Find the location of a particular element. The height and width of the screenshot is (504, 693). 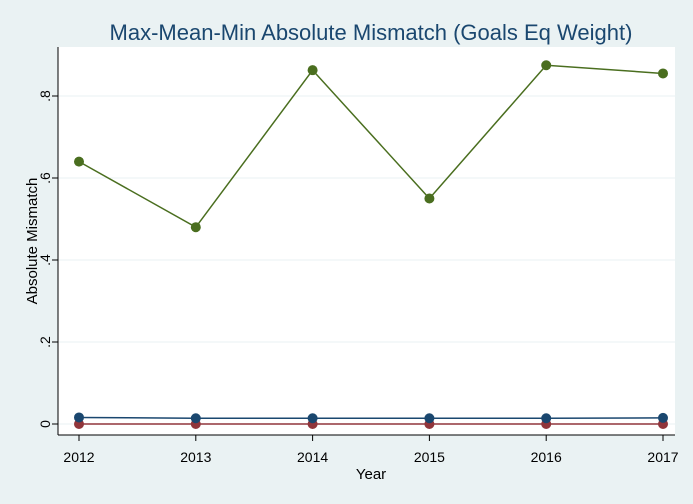

y-tick-label: .6 is located at coordinates (45, 178).